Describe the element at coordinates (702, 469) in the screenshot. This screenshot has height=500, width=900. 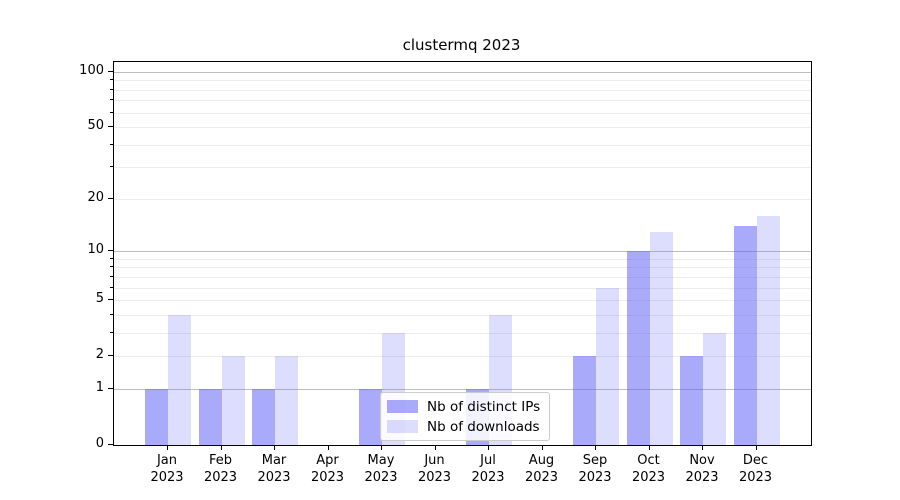
I see `x-tick-label: Nov 2023` at that location.